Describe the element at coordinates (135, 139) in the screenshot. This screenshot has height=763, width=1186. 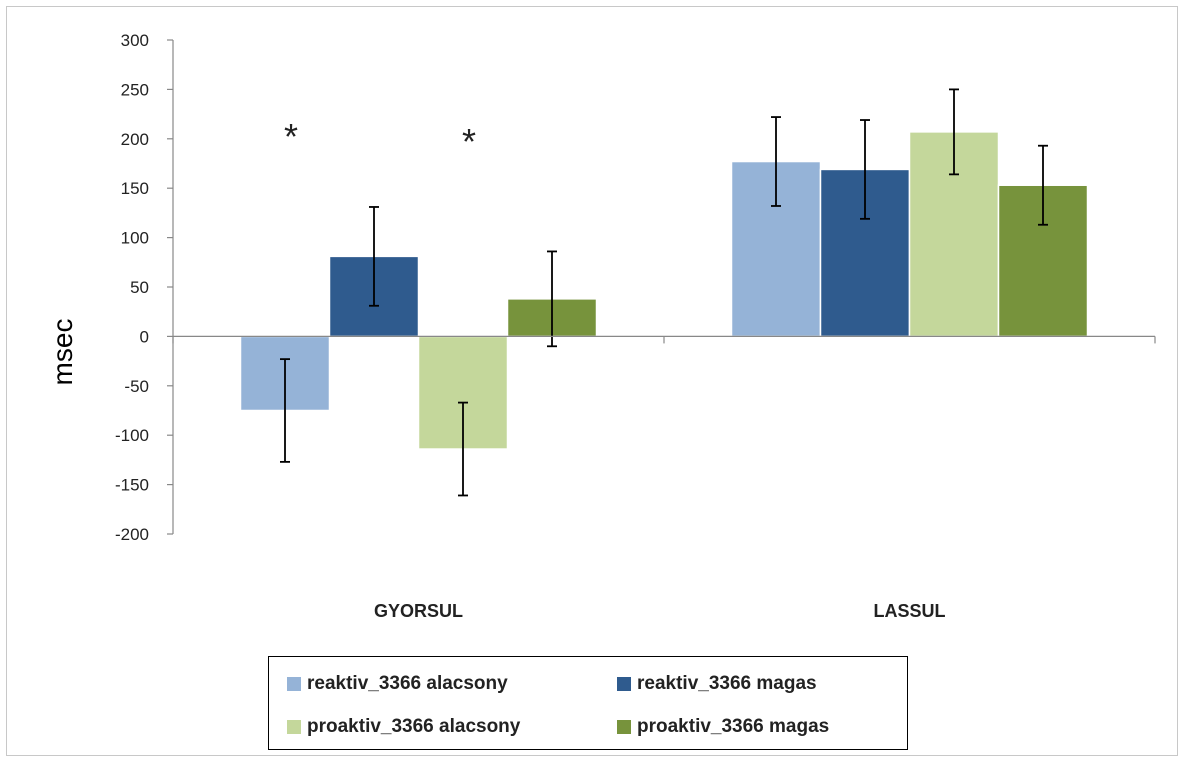
I see `y-tick-label: 200` at that location.